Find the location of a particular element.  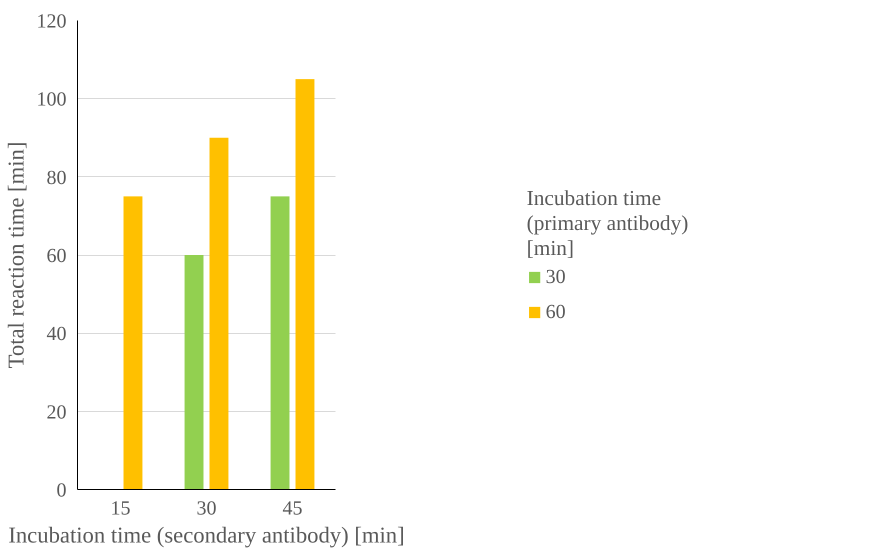

legend-label: 60 is located at coordinates (556, 312).